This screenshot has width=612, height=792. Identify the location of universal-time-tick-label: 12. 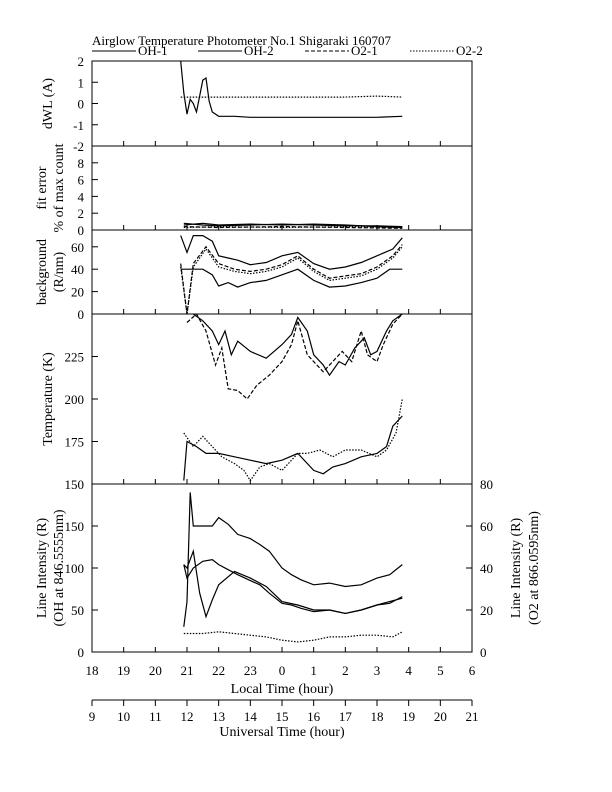
(187, 716).